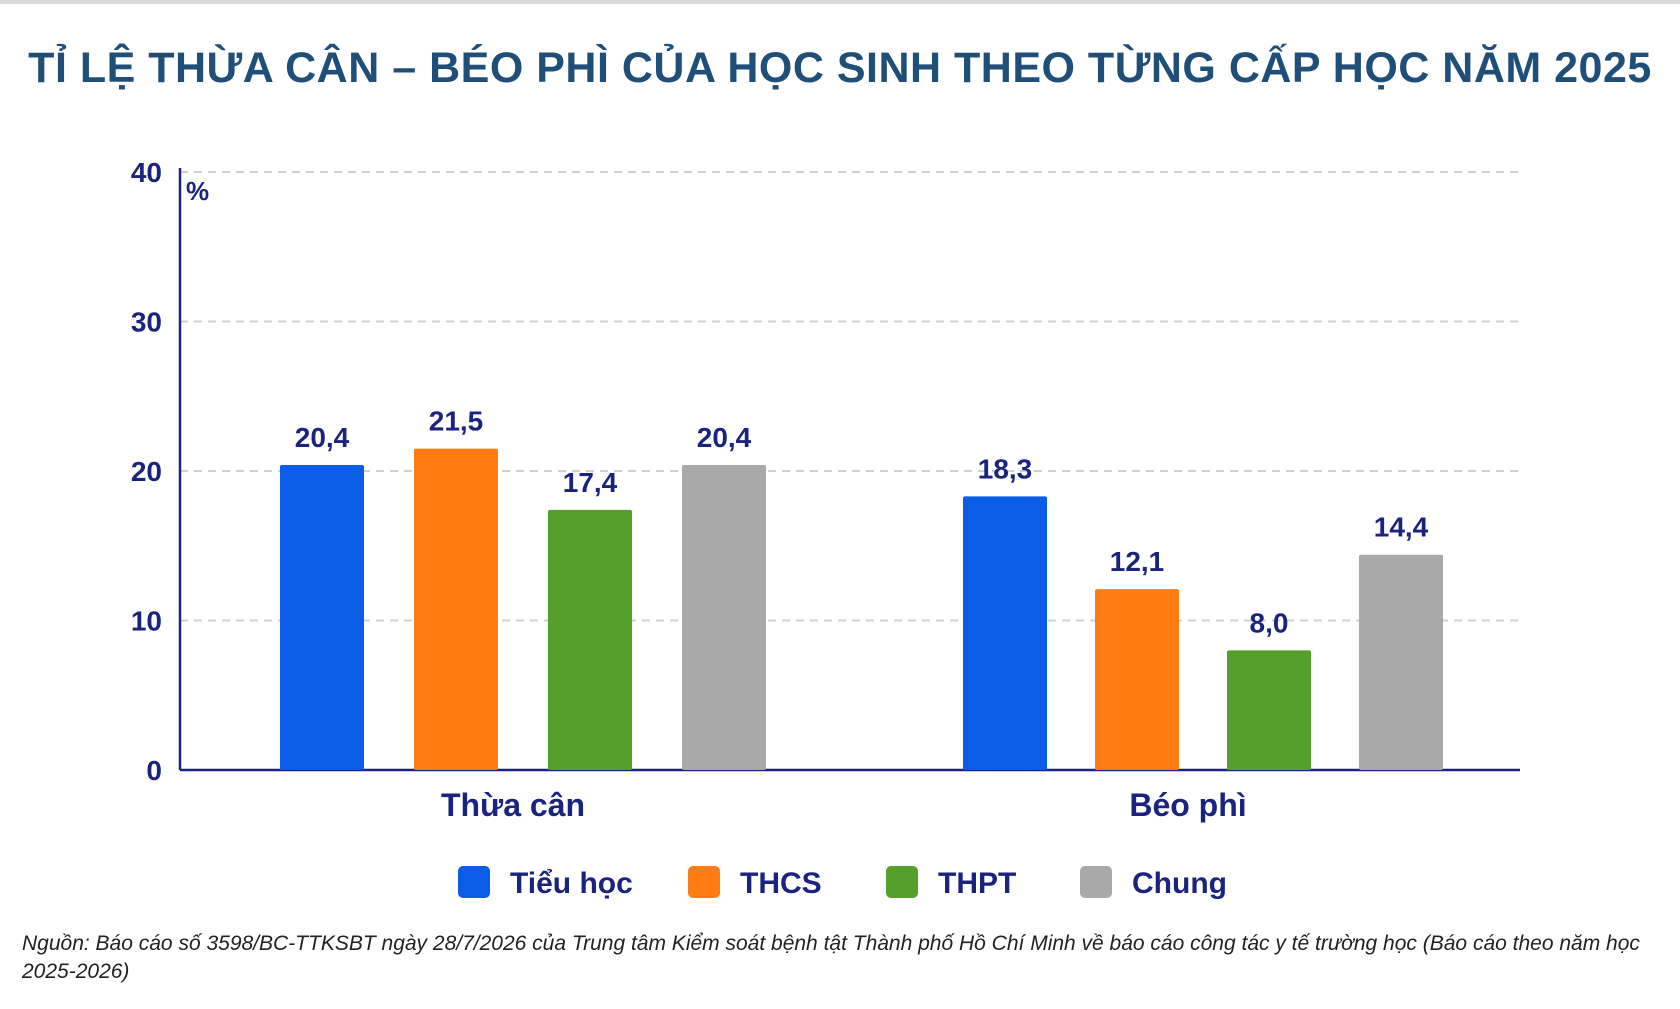  I want to click on data-label-0-2: 17,4, so click(590, 482).